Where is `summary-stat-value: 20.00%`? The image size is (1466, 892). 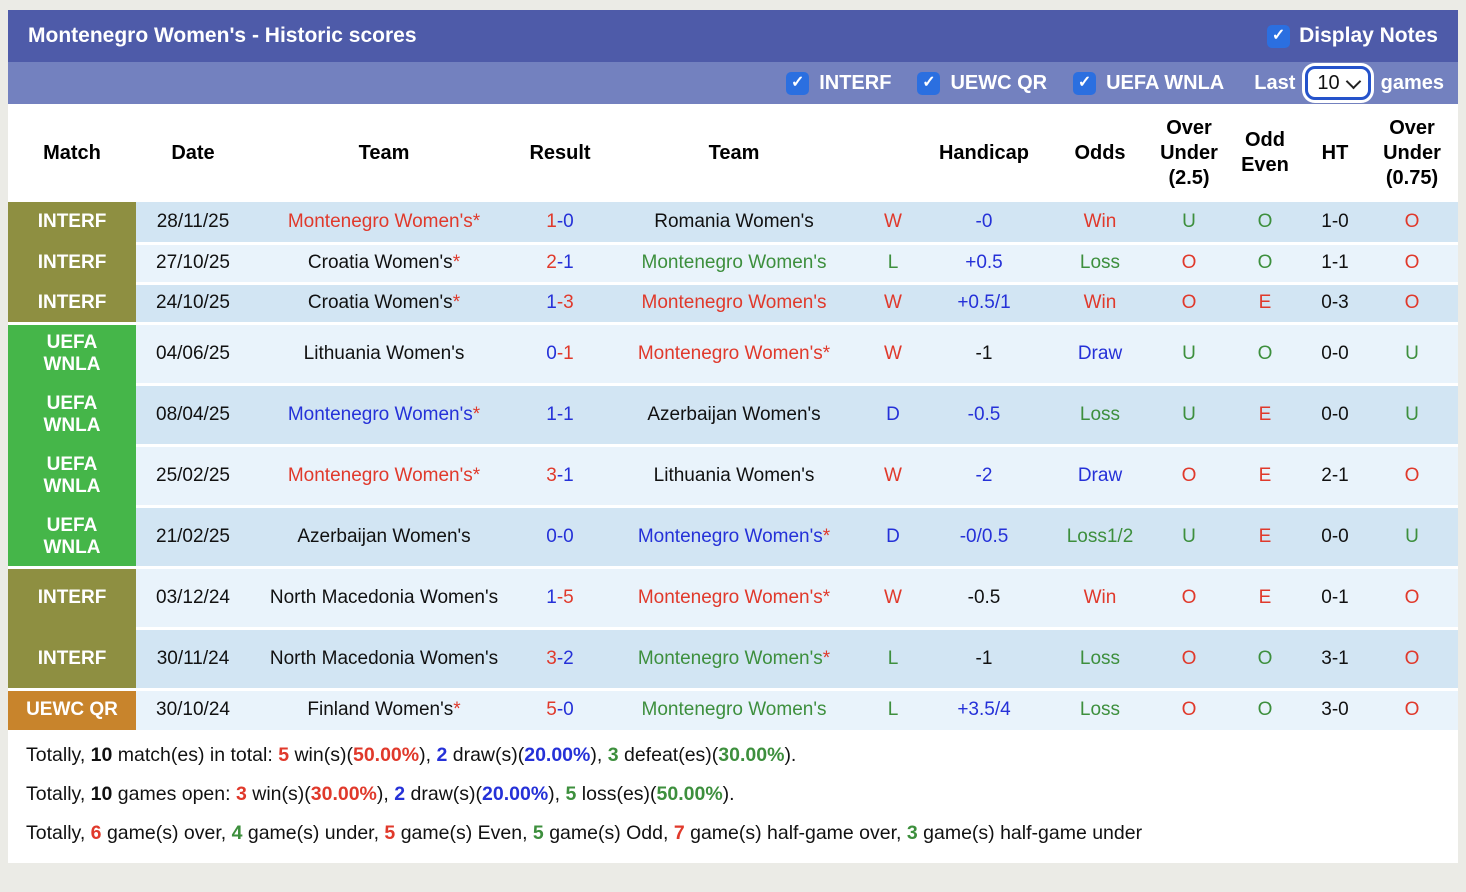 summary-stat-value: 20.00% is located at coordinates (515, 794).